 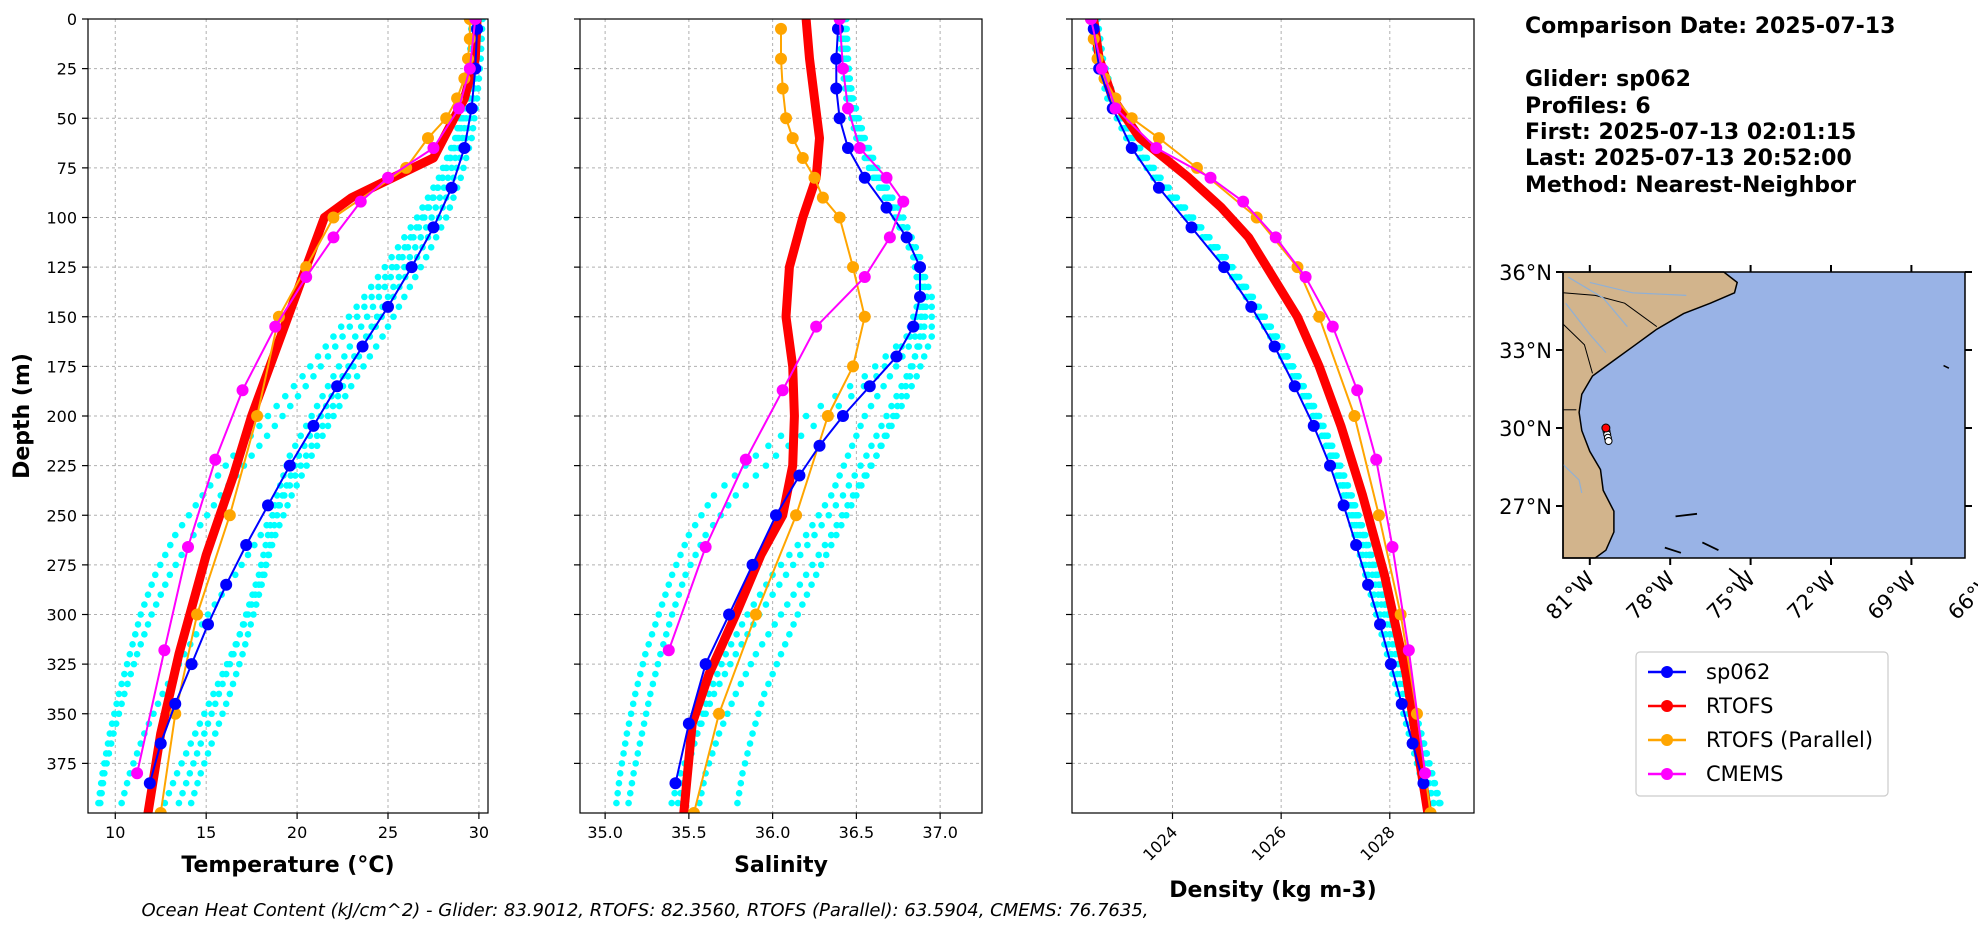 I want to click on glider-location-marker, so click(x=1606, y=428).